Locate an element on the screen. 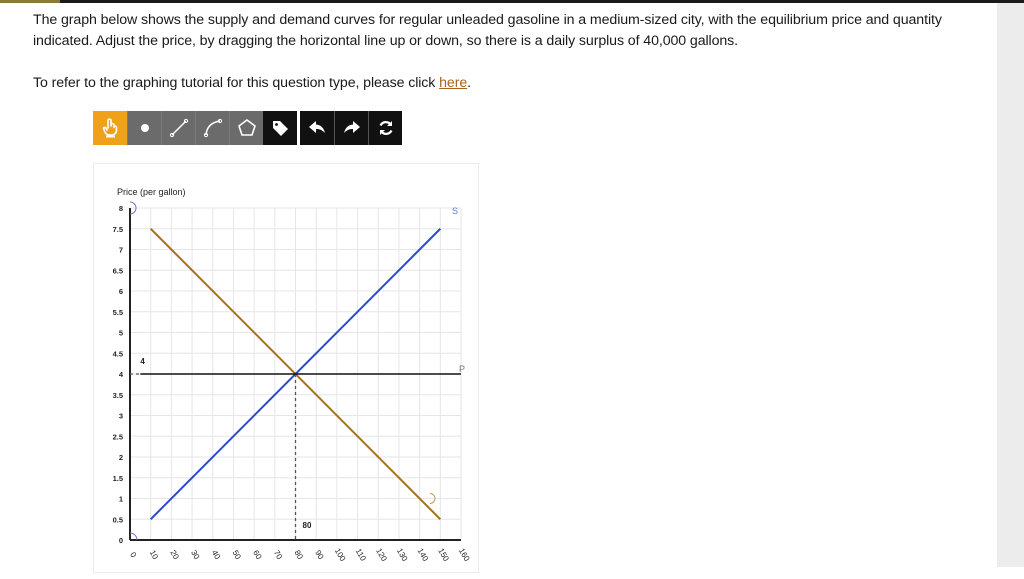 This screenshot has height=579, width=1024. demand-label-handle is located at coordinates (133, 208).